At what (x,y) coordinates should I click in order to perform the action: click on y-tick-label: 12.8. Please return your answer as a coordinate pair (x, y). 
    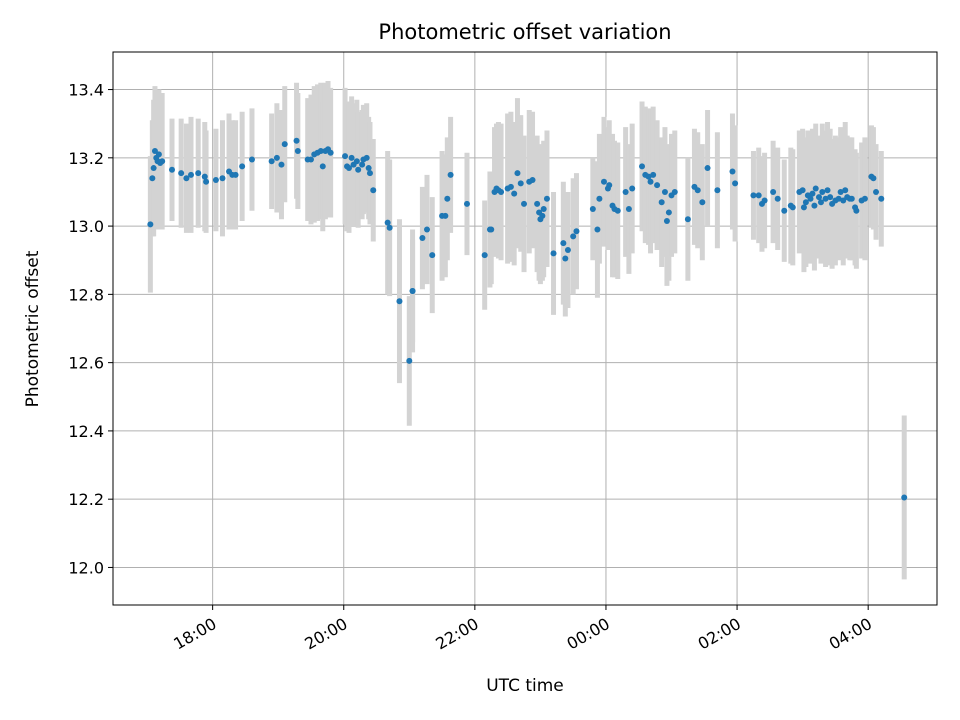
    Looking at the image, I should click on (86, 294).